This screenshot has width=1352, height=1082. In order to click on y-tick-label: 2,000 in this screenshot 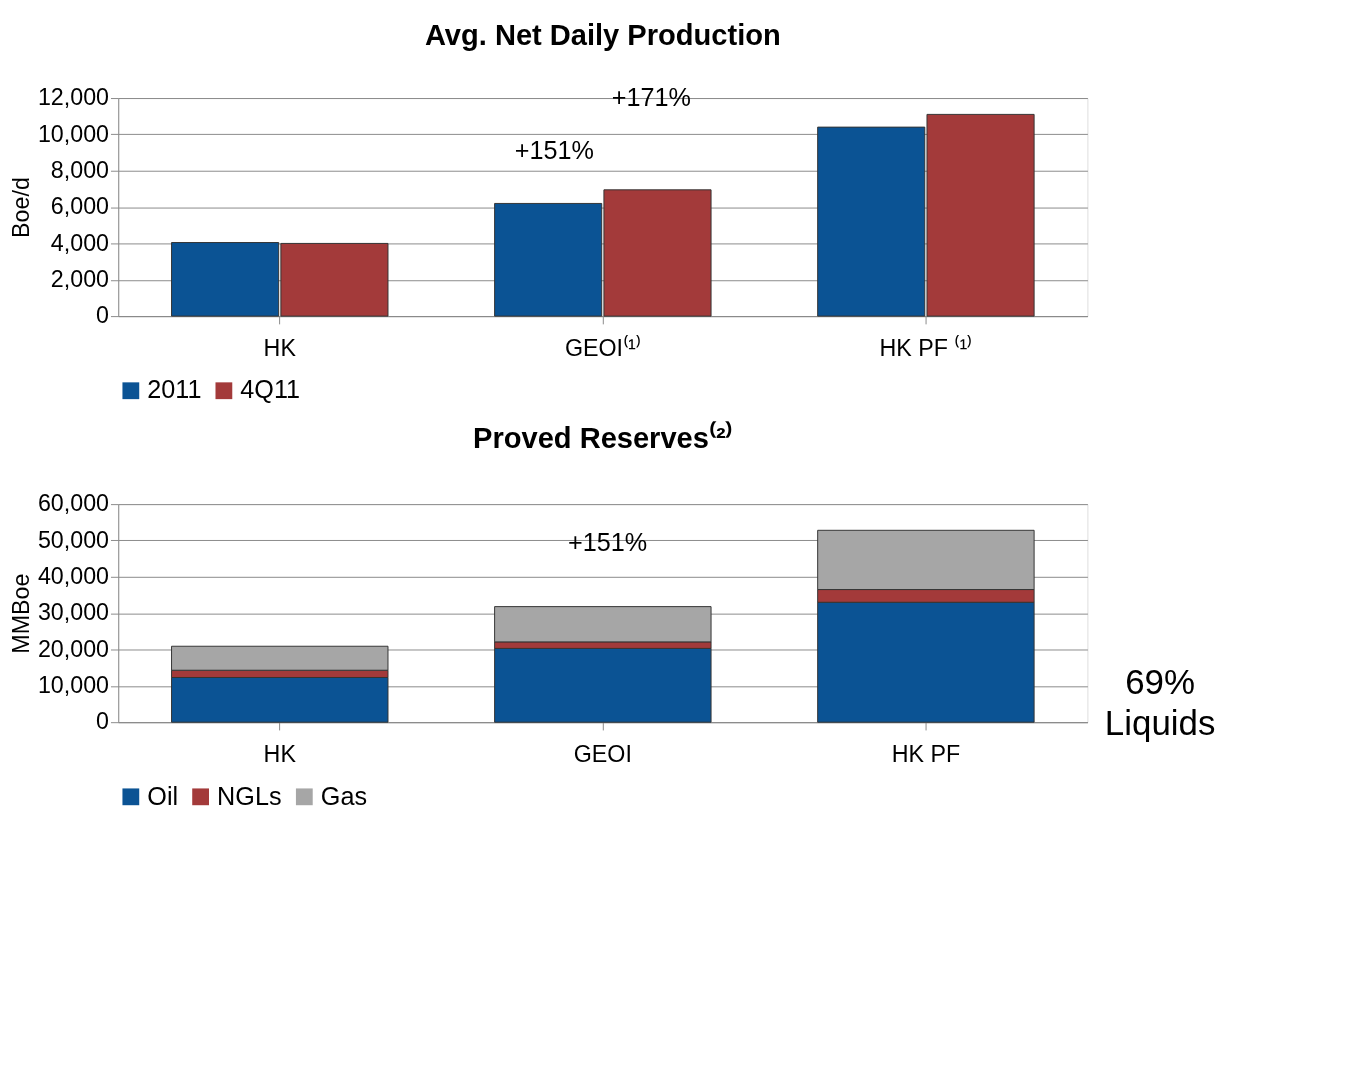, I will do `click(80, 279)`.